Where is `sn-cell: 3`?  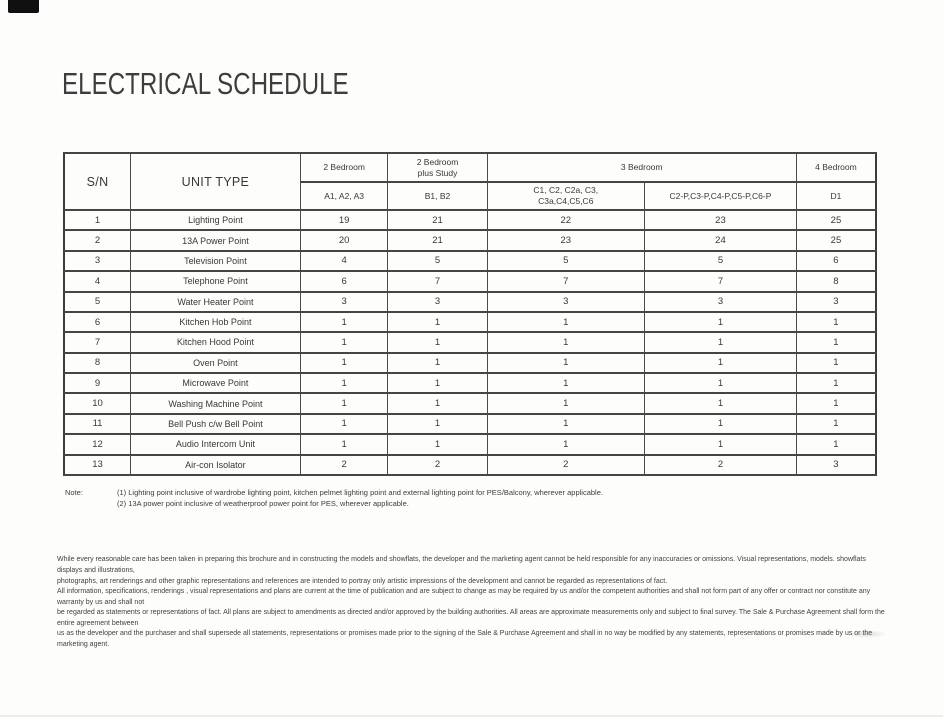
sn-cell: 3 is located at coordinates (97, 261).